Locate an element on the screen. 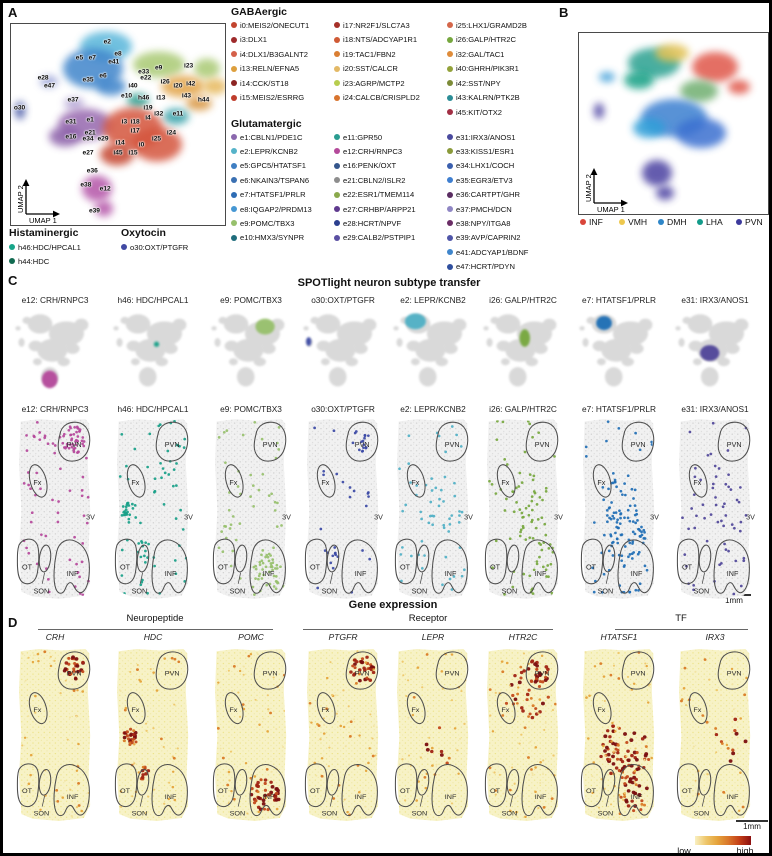 This screenshot has width=772, height=856. spotlight-map-2: PVN Fx OT SON INF 3V is located at coordinates (153, 509).